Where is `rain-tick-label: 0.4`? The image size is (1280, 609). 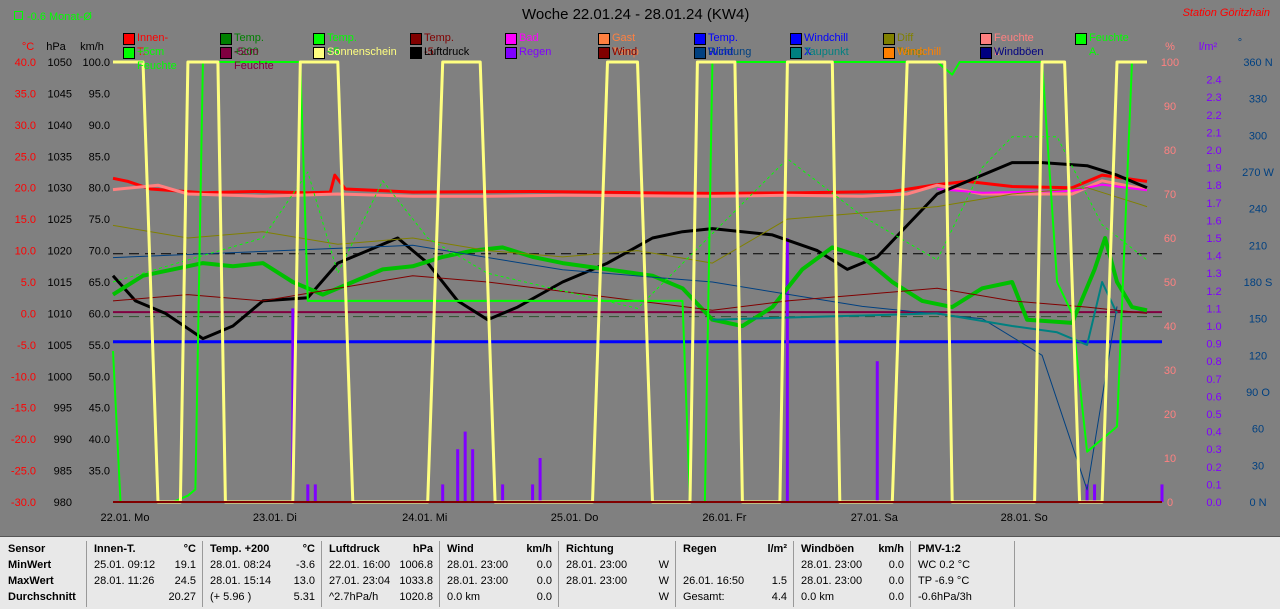
rain-tick-label: 0.4 is located at coordinates (1213, 433).